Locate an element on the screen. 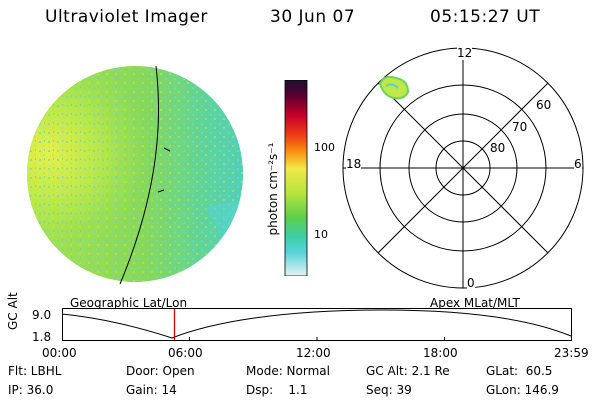  timeline-x-tick-3: 18:00 is located at coordinates (440, 353).